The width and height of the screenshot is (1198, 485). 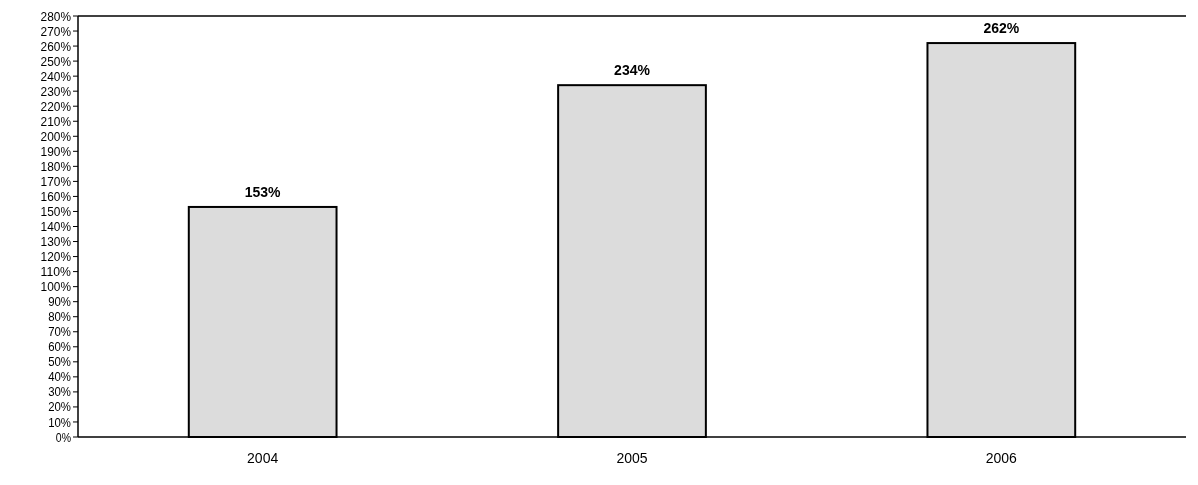 What do you see at coordinates (57, 106) in the screenshot?
I see `y-tick-label: 220%` at bounding box center [57, 106].